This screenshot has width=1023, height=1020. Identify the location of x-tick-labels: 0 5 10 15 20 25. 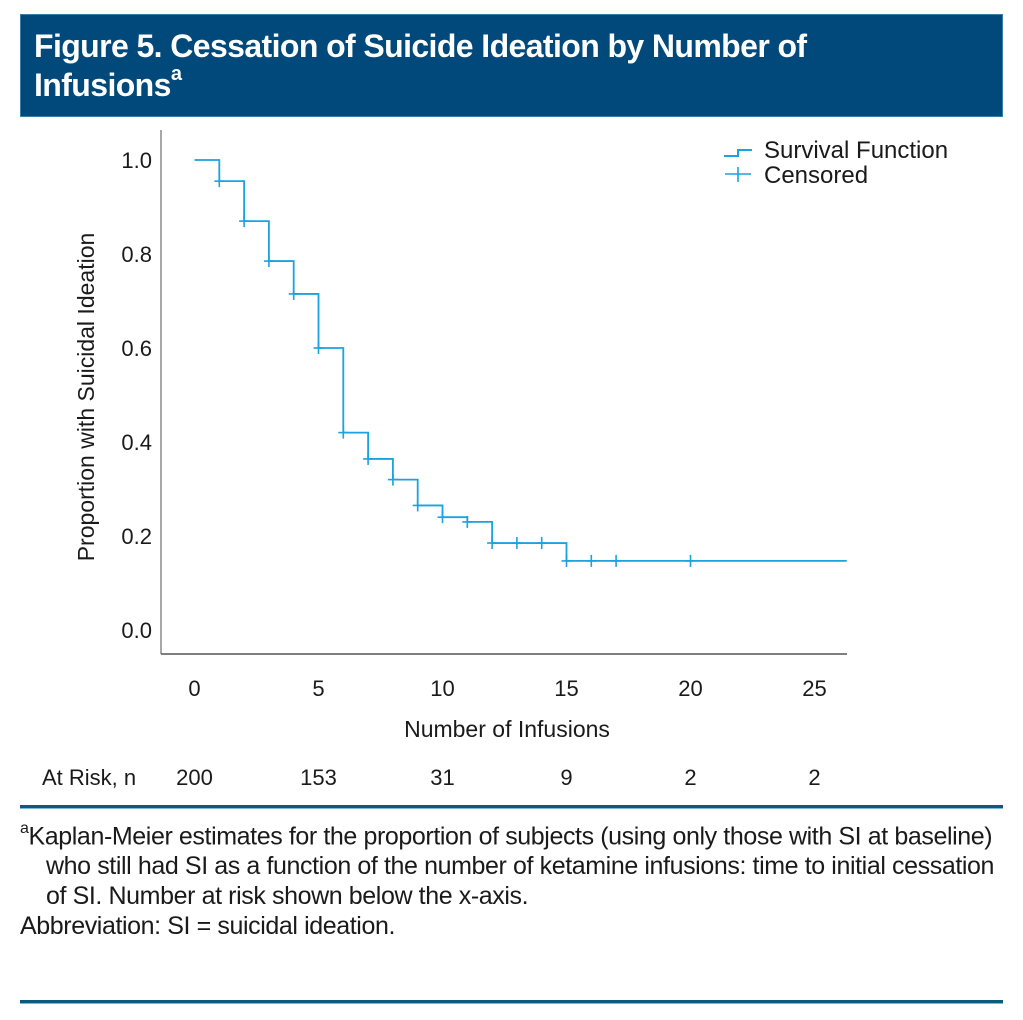
(507, 688).